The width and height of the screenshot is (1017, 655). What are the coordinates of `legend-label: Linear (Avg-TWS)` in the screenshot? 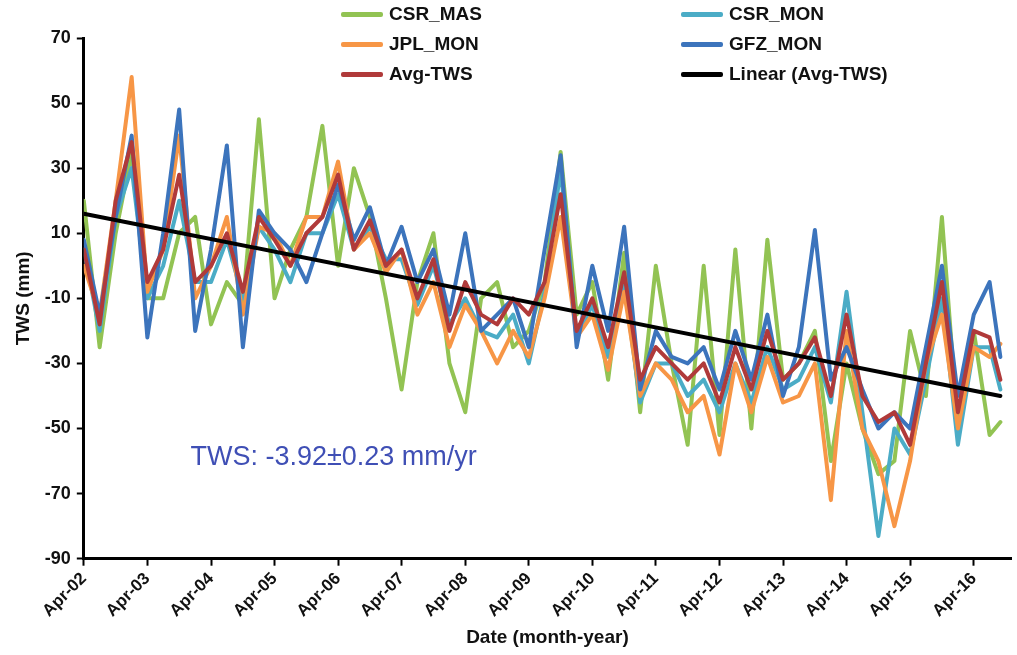 It's located at (808, 74).